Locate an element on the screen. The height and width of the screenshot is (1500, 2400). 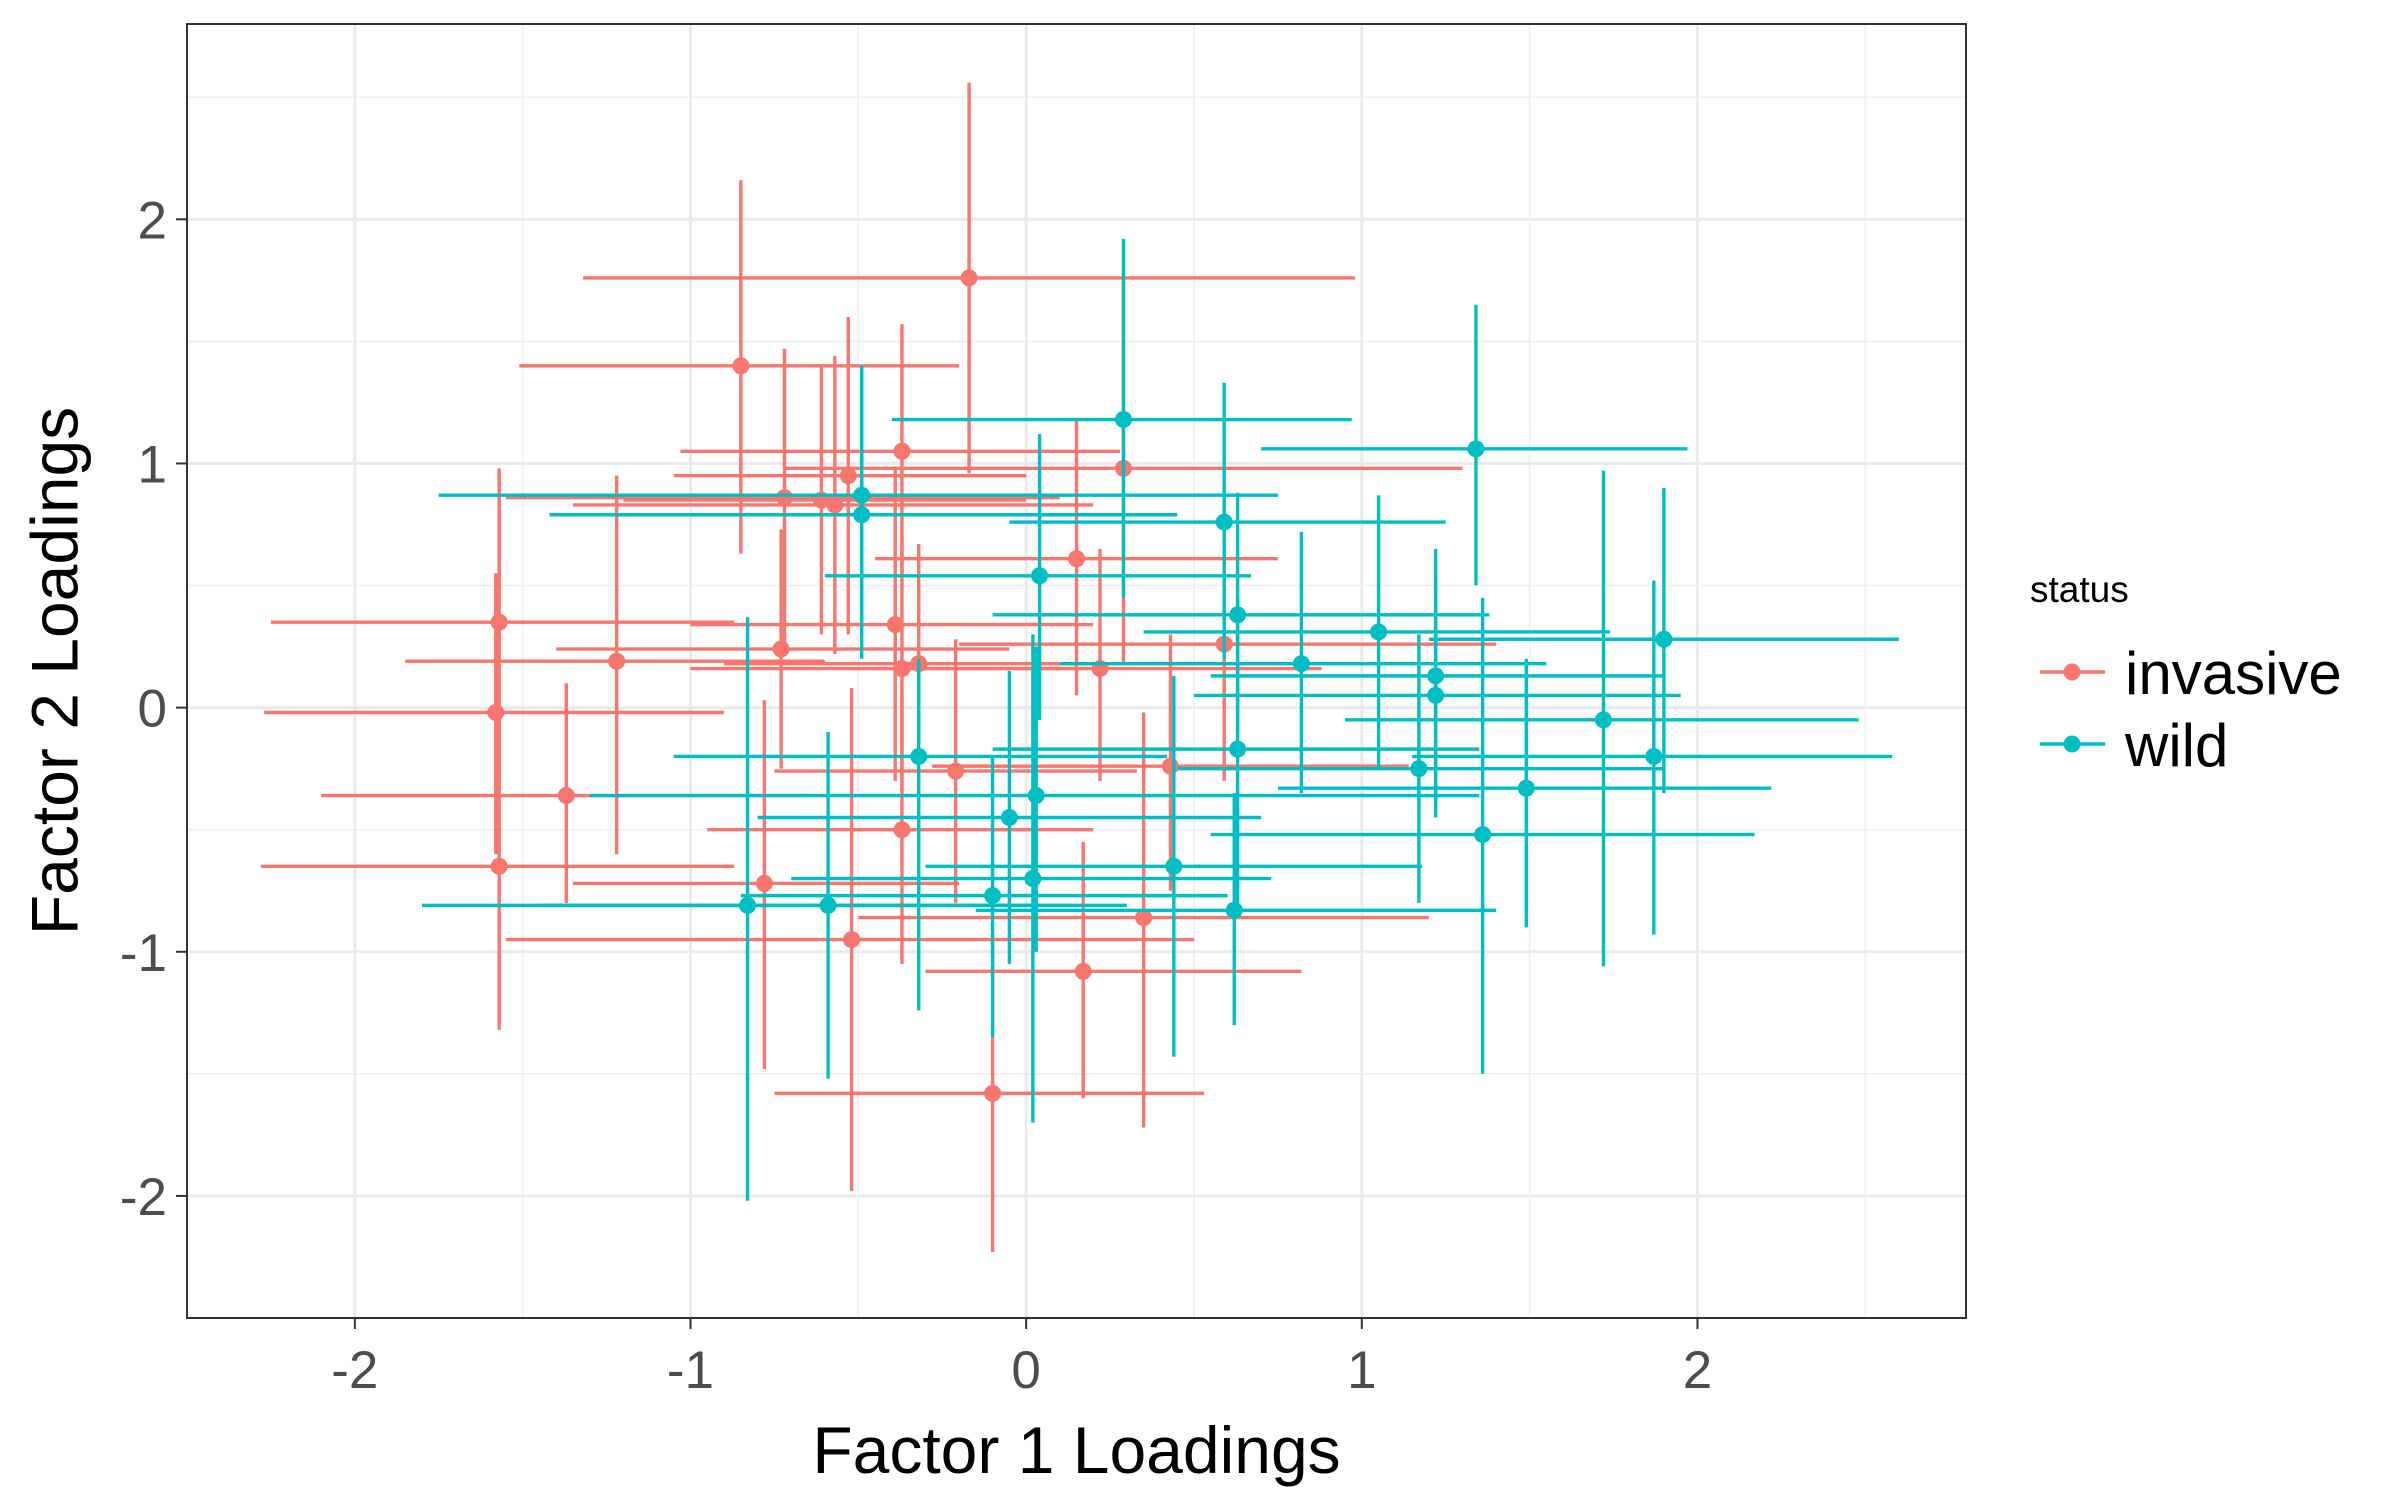
y-tick-label: -1 is located at coordinates (143, 953).